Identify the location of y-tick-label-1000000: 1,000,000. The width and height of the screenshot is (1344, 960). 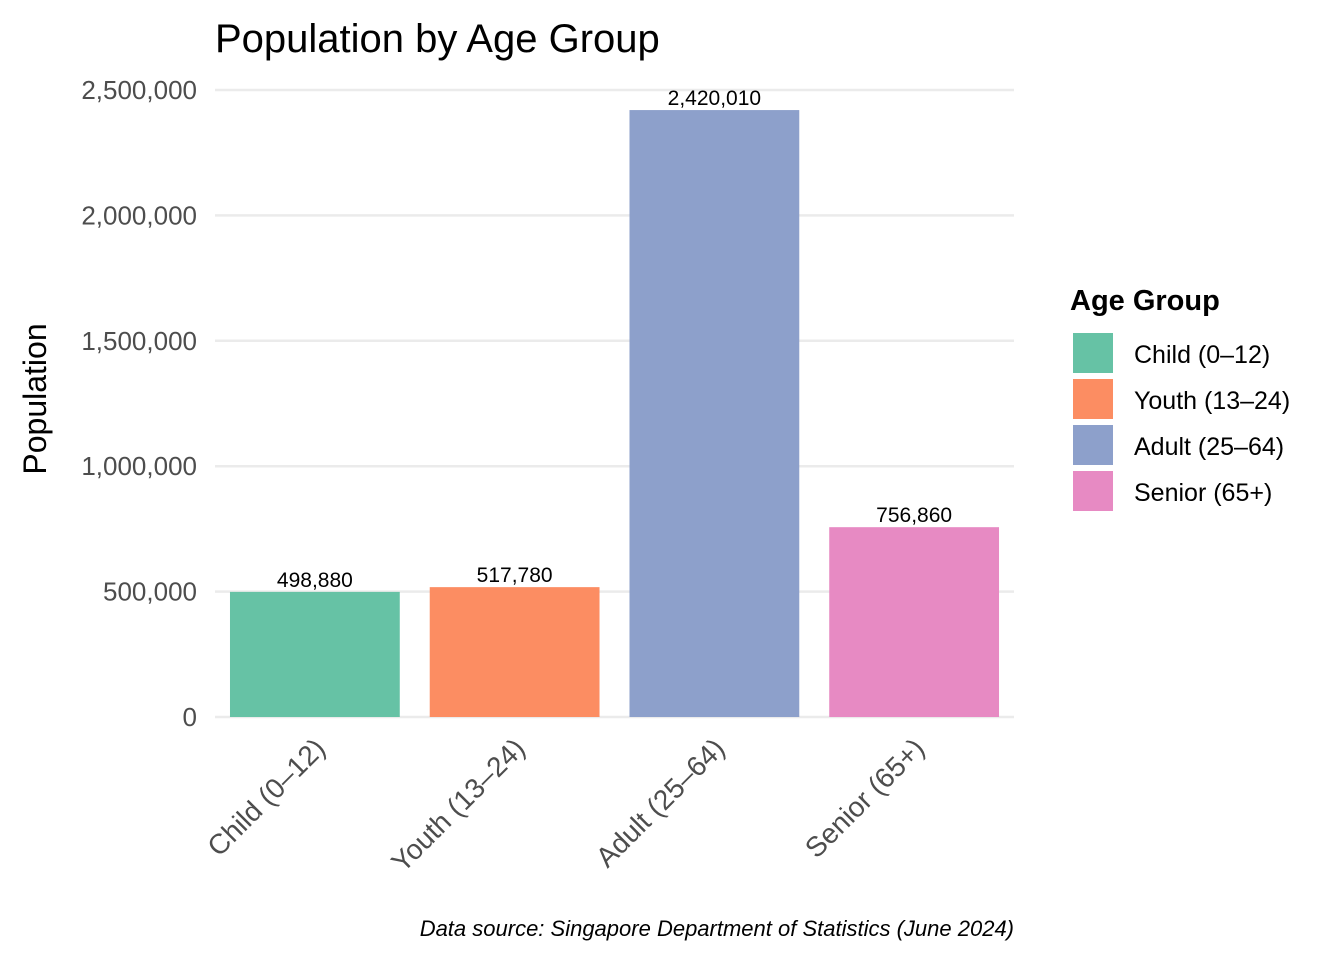
(139, 466).